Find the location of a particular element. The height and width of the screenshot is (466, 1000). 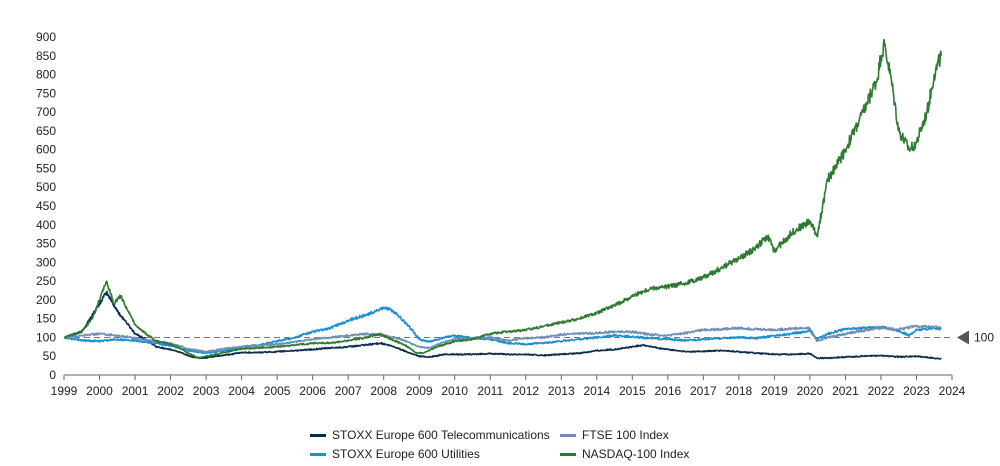

legend-item-ftse-100: FTSE 100 Index is located at coordinates (614, 435).